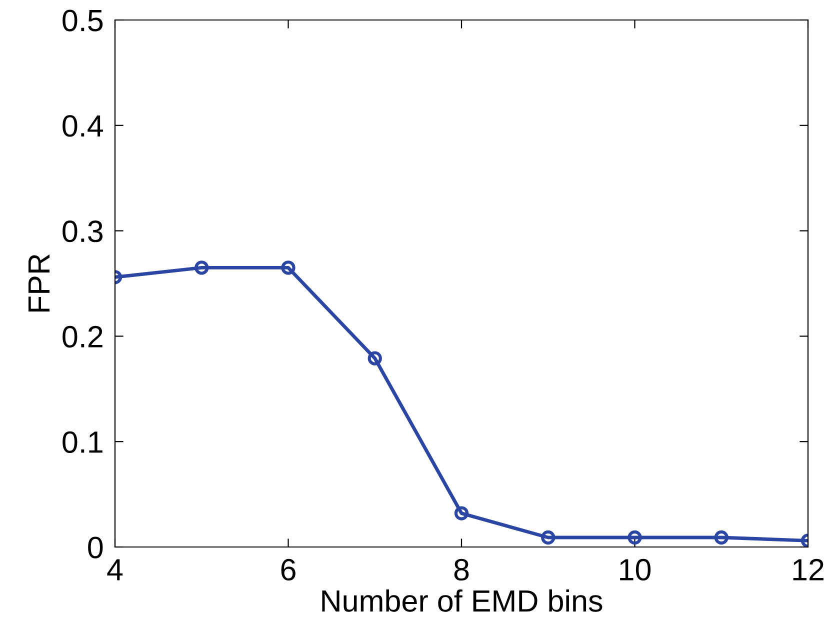  Describe the element at coordinates (95, 547) in the screenshot. I see `y-tick-label: 0` at that location.